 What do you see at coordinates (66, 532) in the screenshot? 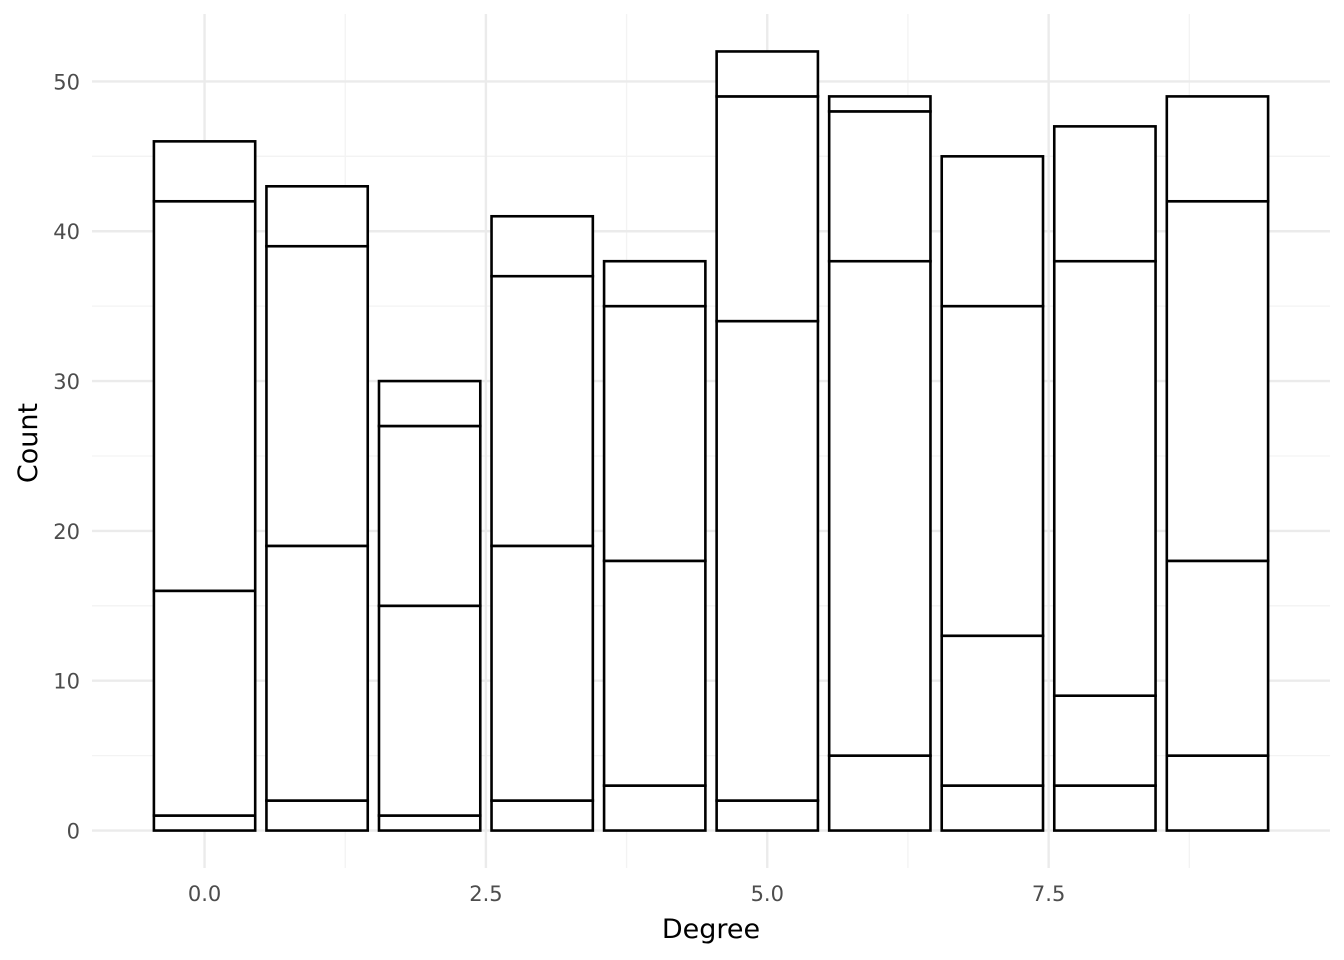
I see `y-tick-label: 20` at bounding box center [66, 532].